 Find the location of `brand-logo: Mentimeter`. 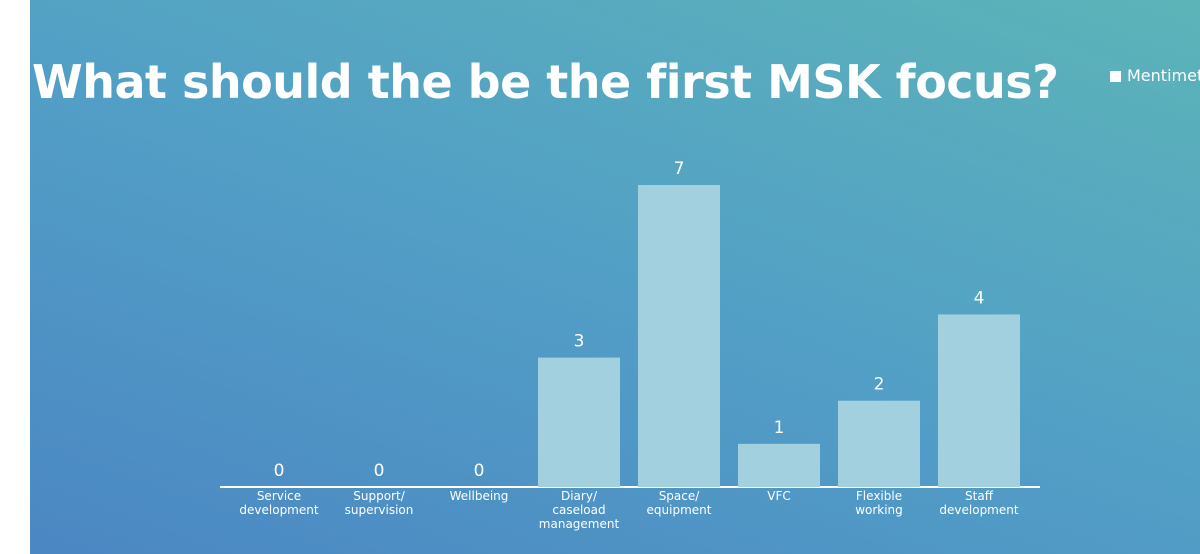

brand-logo: Mentimeter is located at coordinates (1155, 75).